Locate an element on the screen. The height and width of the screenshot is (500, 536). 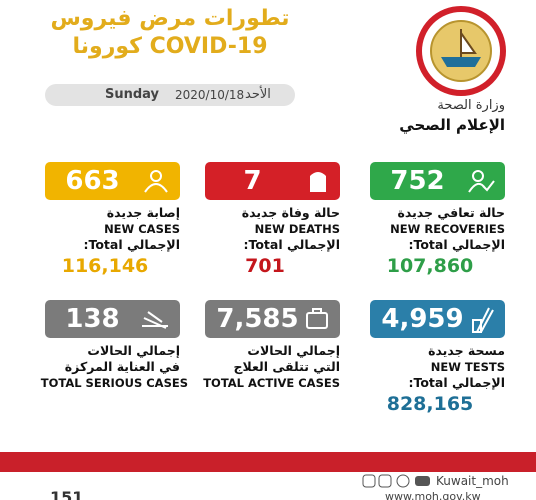
label-en: NEW DEATHS is located at coordinates (297, 229).